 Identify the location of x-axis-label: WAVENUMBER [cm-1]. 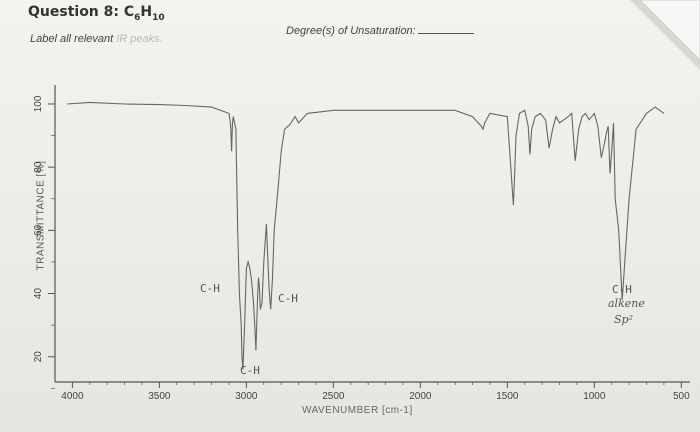
(357, 410).